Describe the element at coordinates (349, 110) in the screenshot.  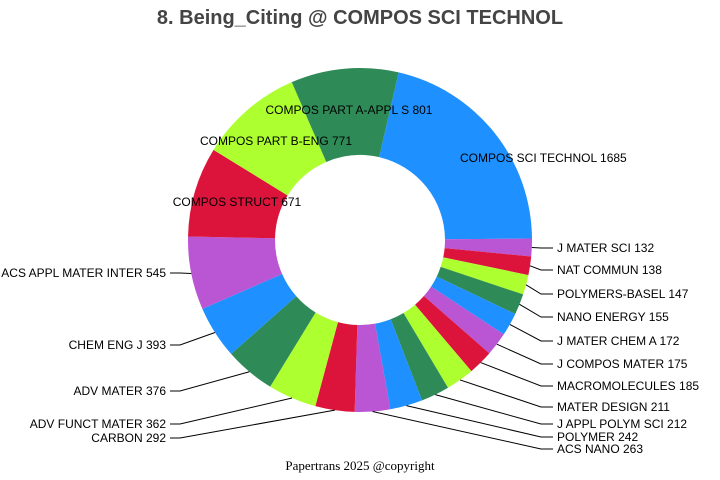
I see `data-label: COMPOS PART A-APPL S 801` at that location.